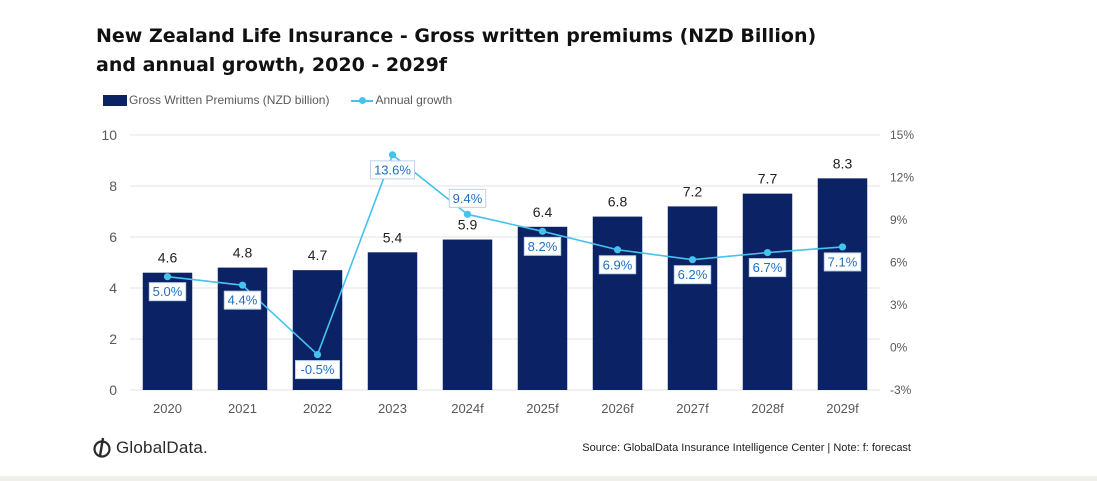 The height and width of the screenshot is (481, 1097). I want to click on growth-value-label: 9.4%, so click(468, 198).